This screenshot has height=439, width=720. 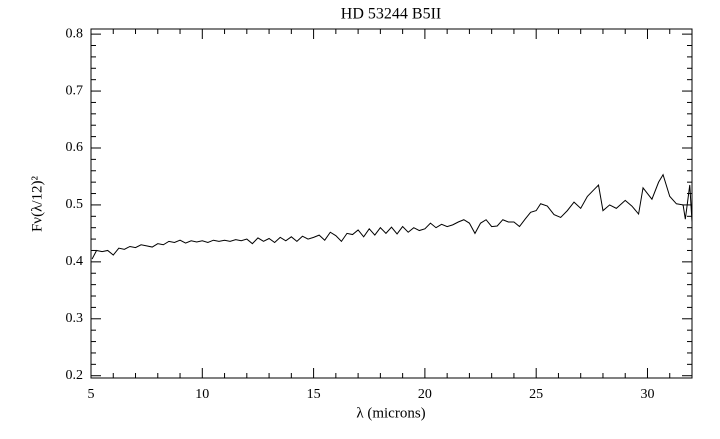 What do you see at coordinates (91, 394) in the screenshot?
I see `x-tick-label: 5` at bounding box center [91, 394].